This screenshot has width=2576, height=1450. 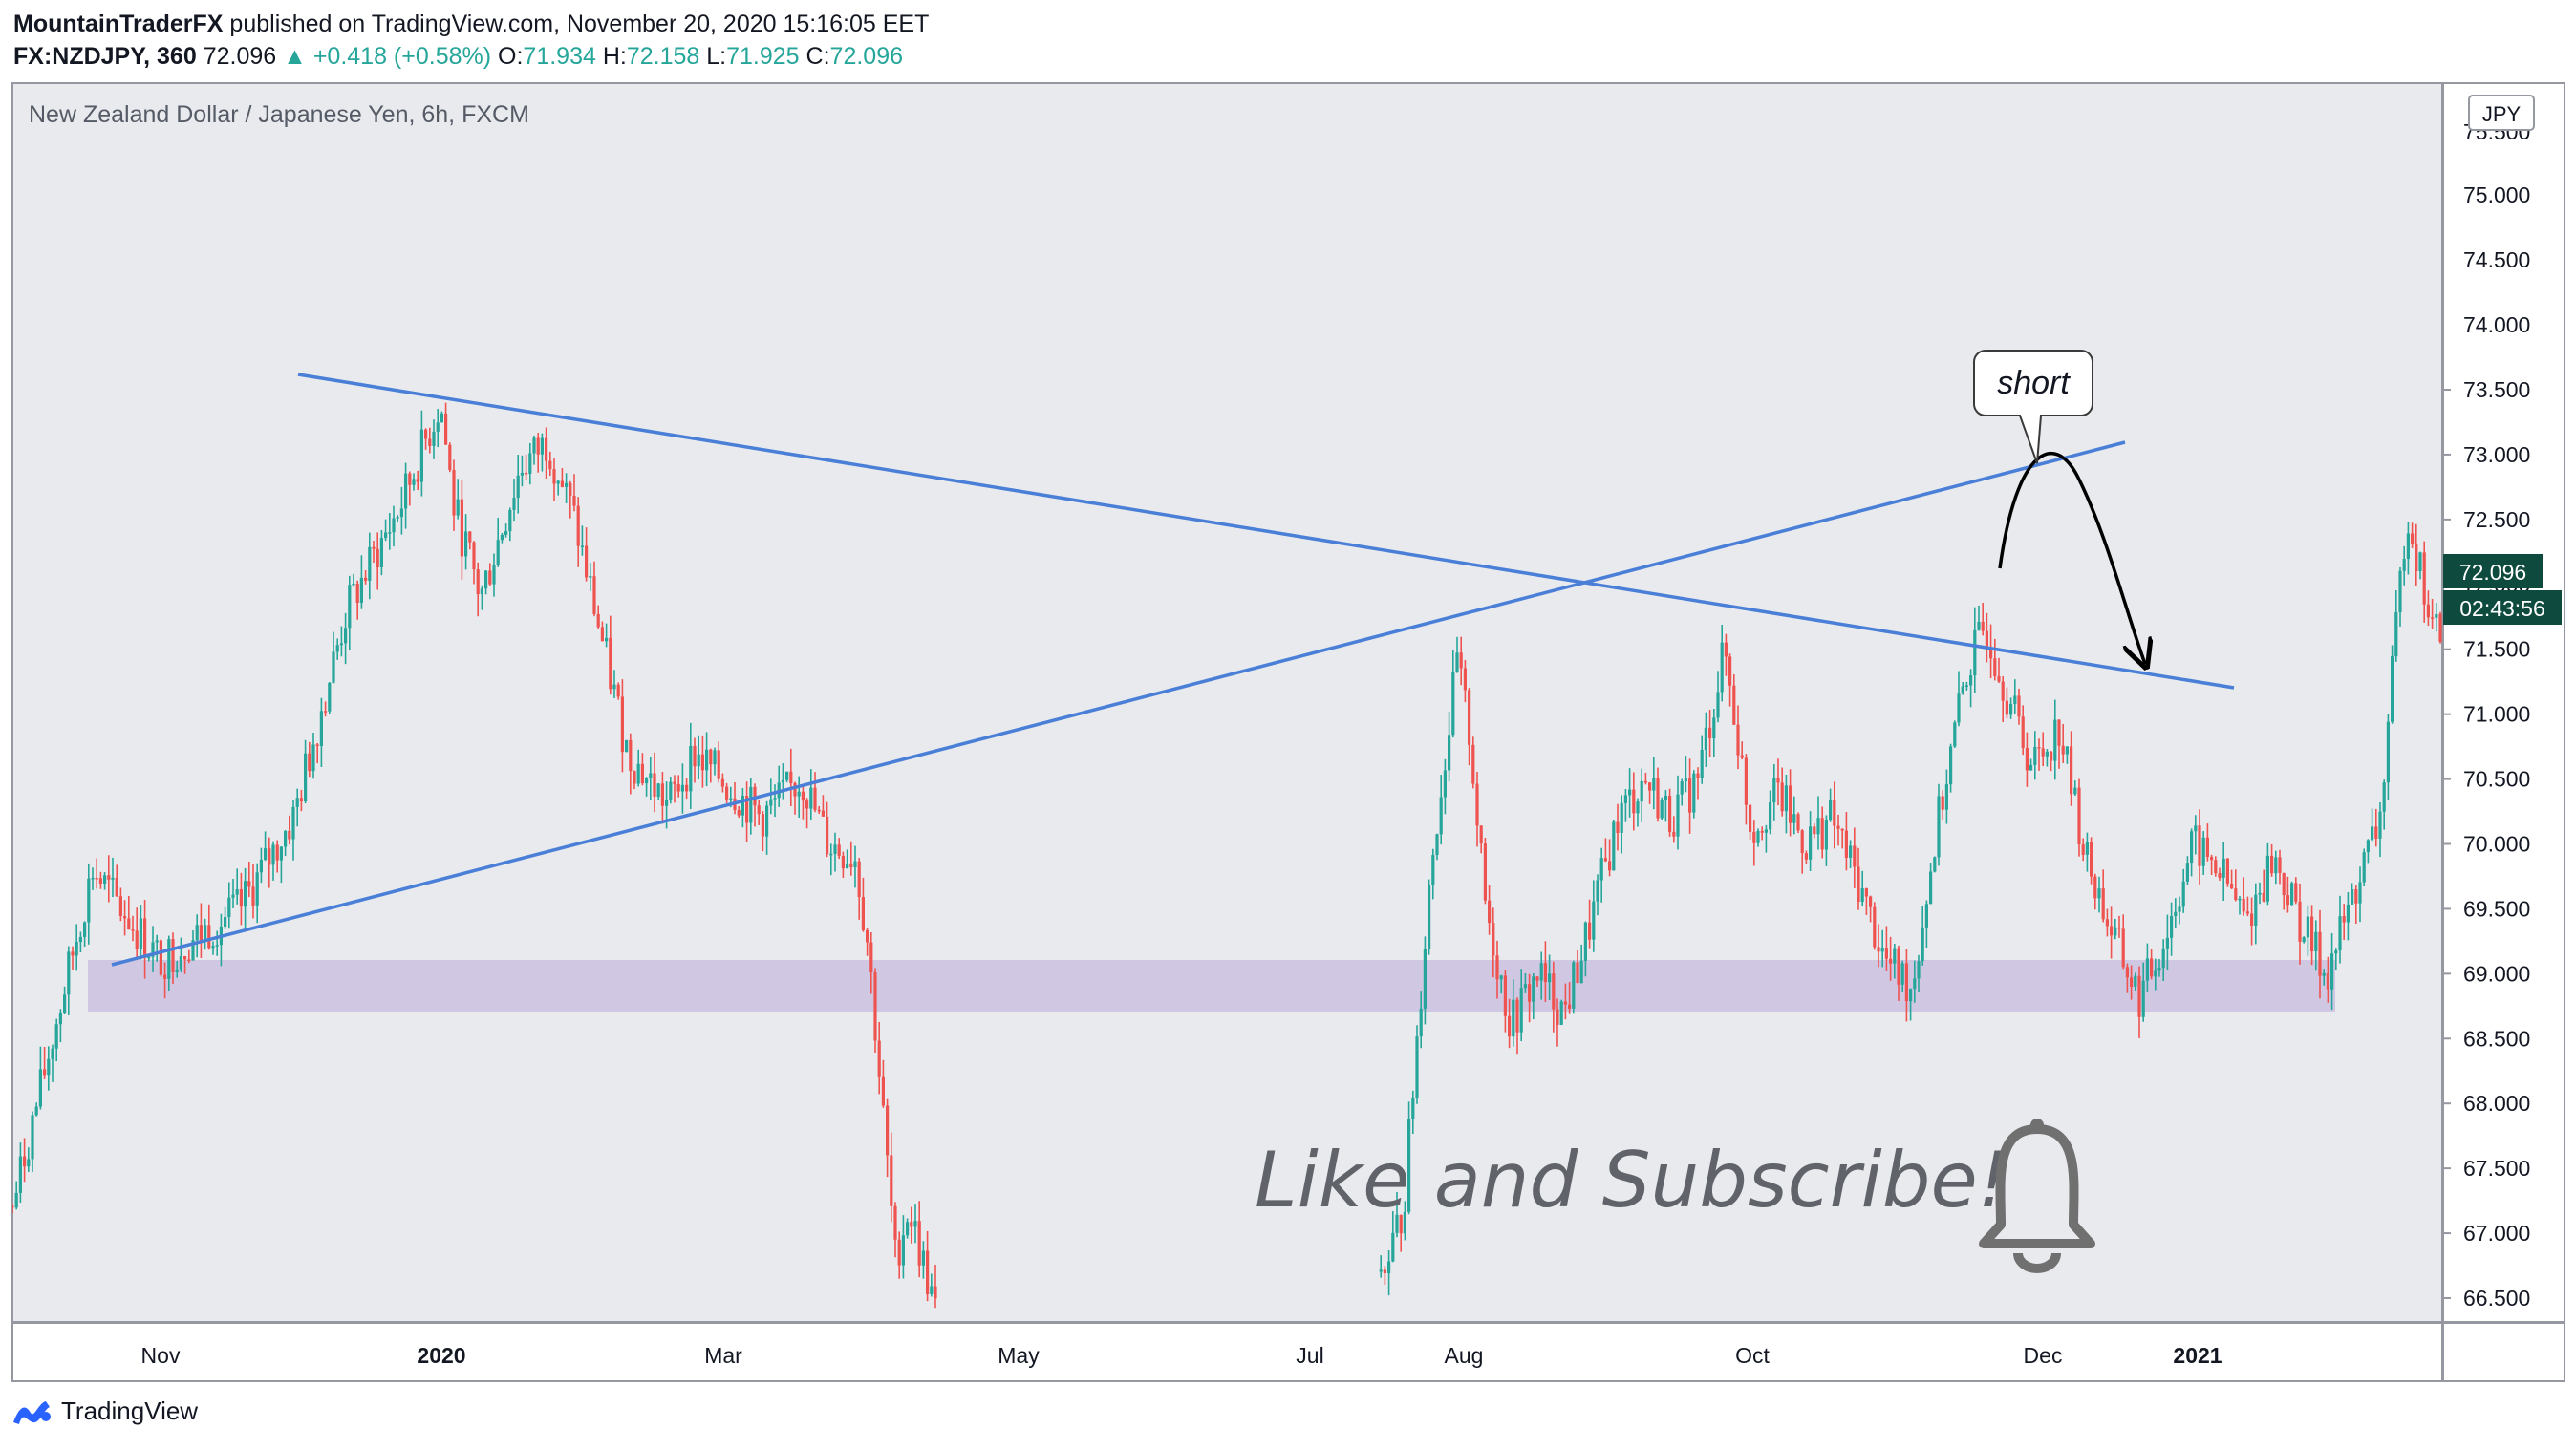 I want to click on bell-icon, so click(x=2037, y=1196).